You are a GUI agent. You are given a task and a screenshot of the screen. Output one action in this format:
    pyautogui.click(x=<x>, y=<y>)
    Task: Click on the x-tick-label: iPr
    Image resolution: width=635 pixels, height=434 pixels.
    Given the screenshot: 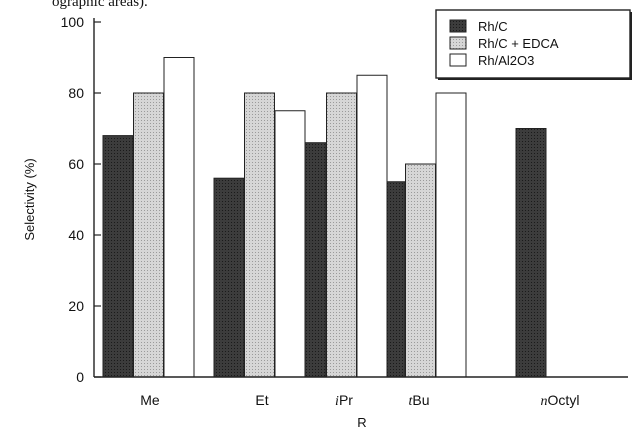 What is the action you would take?
    pyautogui.click(x=344, y=400)
    